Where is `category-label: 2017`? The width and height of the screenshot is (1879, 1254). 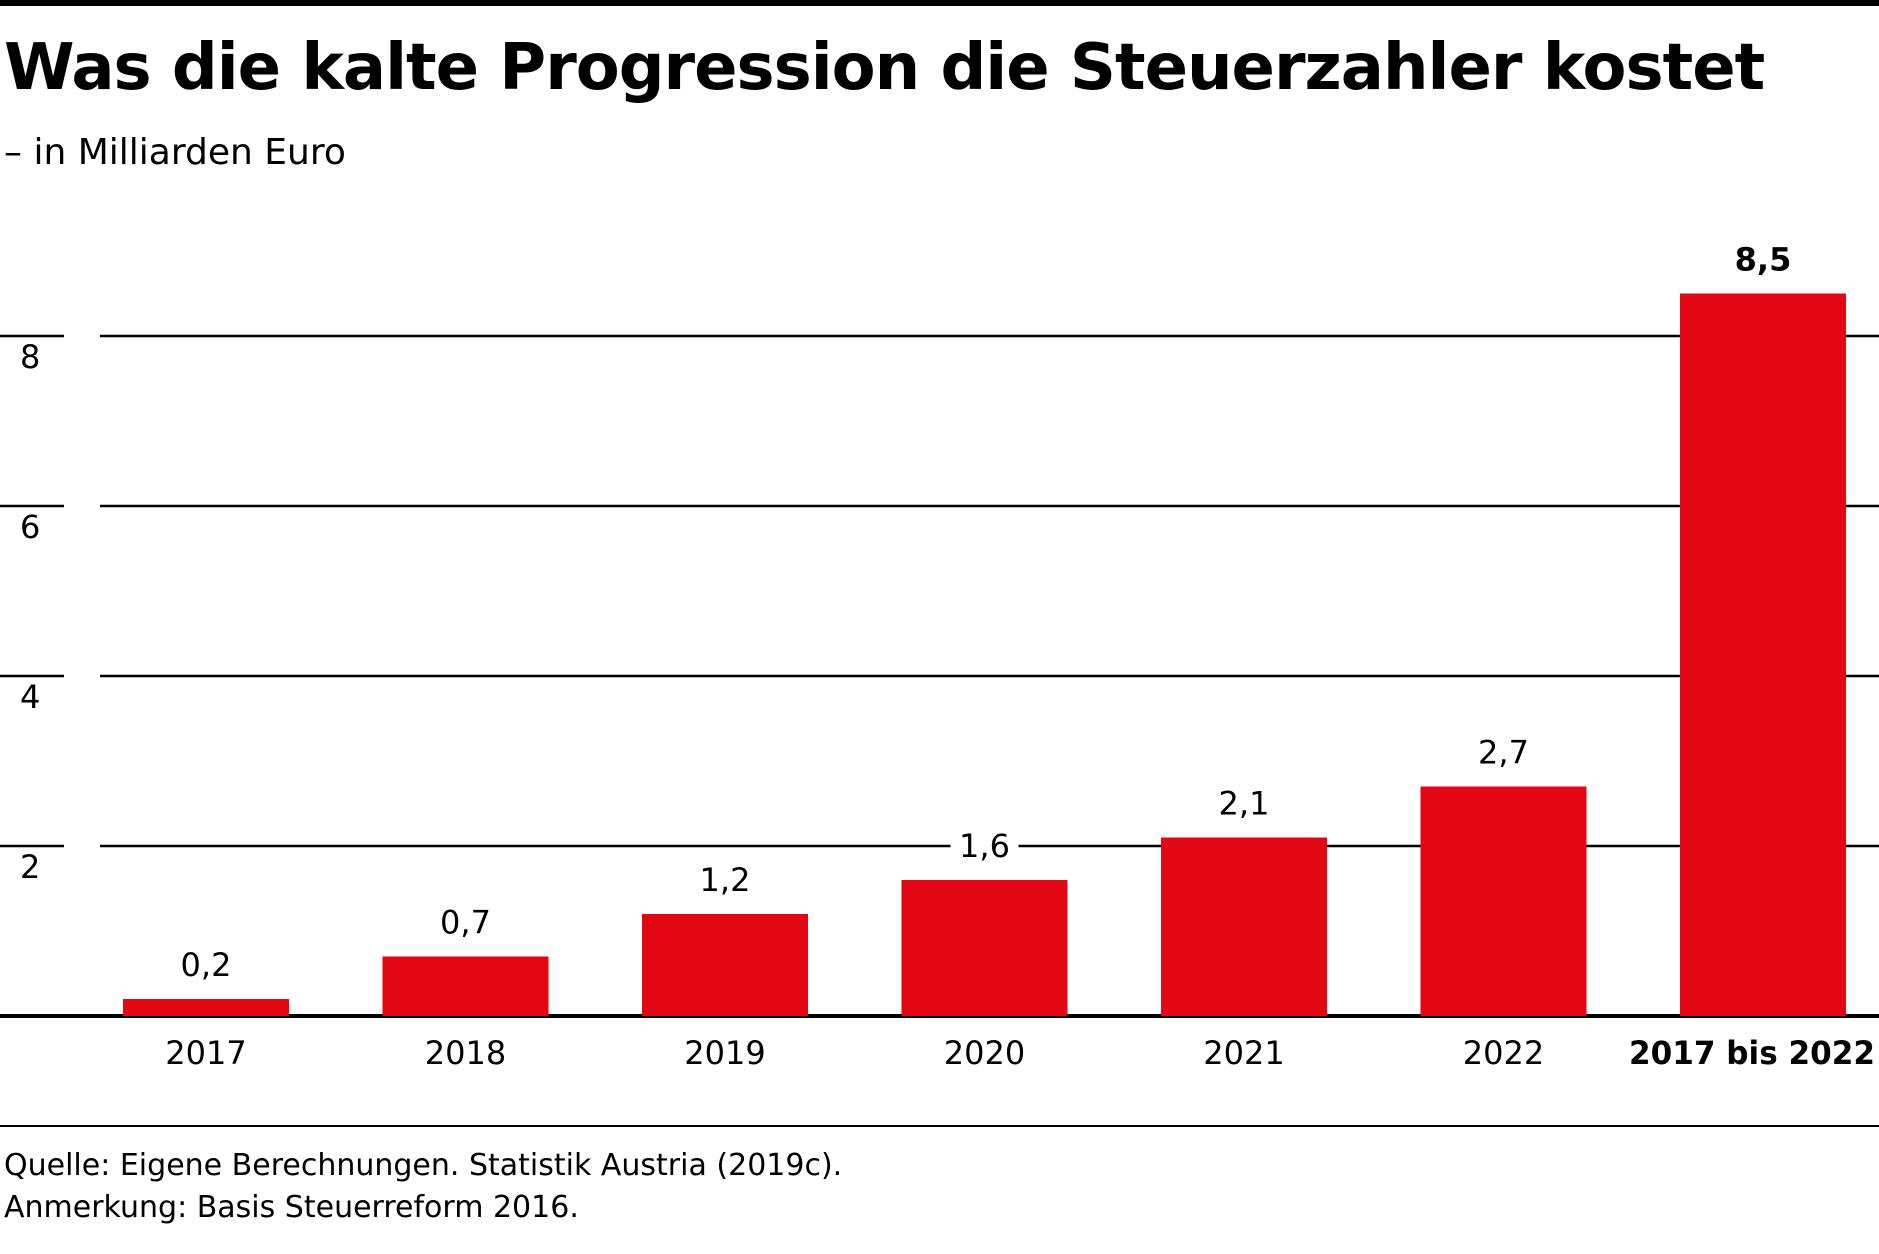
category-label: 2017 is located at coordinates (205, 1053).